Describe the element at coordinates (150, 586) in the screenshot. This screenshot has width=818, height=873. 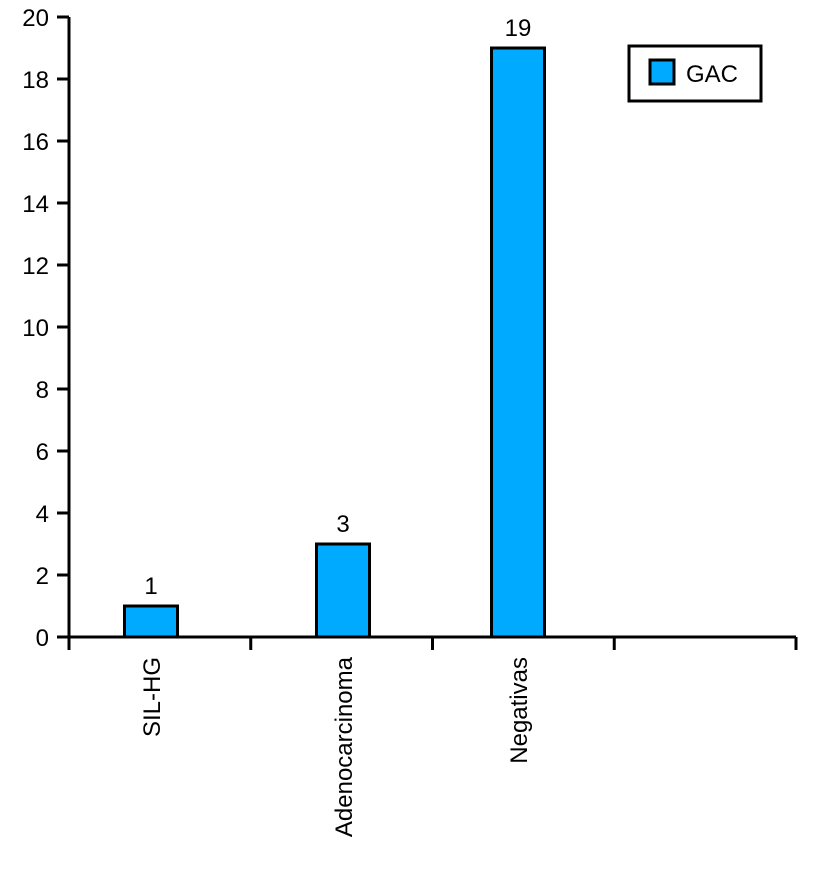
I see `data-label: 1` at that location.